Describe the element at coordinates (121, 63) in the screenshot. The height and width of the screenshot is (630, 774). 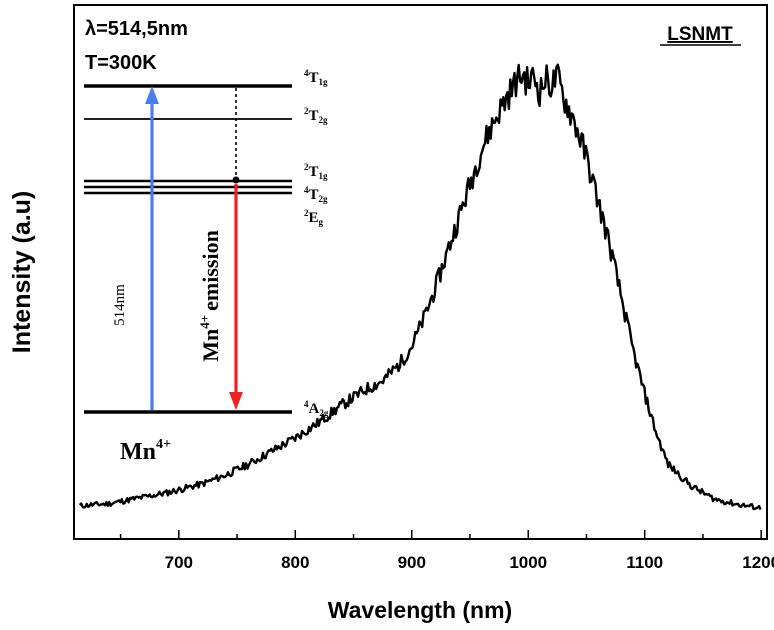
I see `temperature-annotation: T=300K` at that location.